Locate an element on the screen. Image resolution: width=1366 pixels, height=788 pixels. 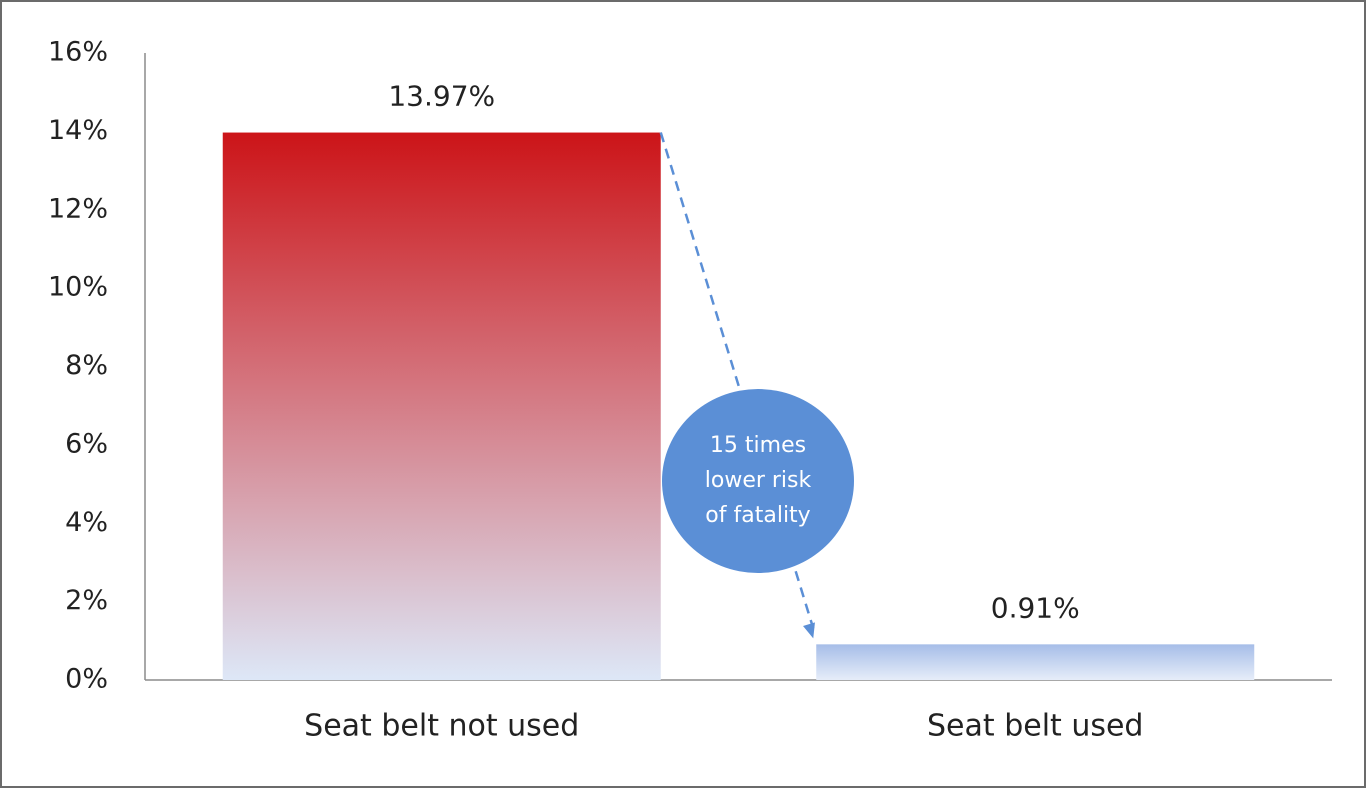
value-label: 13.97% is located at coordinates (441, 96).